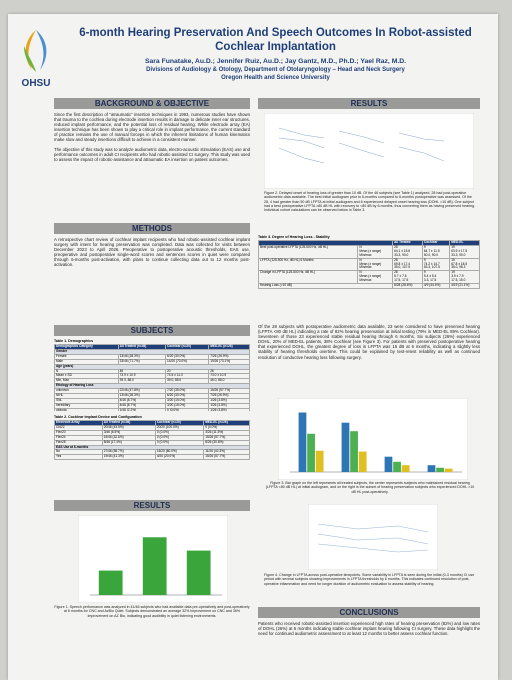 The image size is (512, 680). What do you see at coordinates (407, 264) in the screenshot?
I see `table-cell: 28 69.8 ± 17.4 35.0, 107.5` at bounding box center [407, 264].